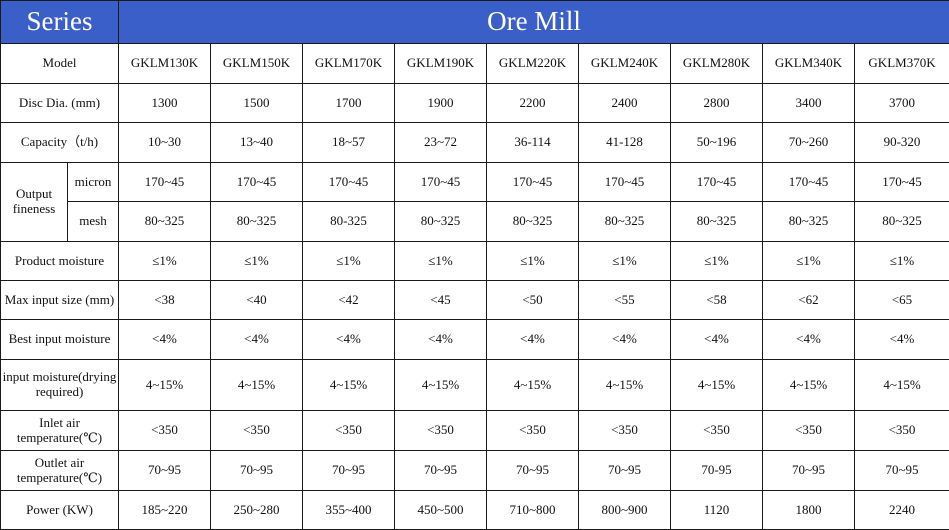  Describe the element at coordinates (60, 103) in the screenshot. I see `row-label-disc: Disc Dia. (mm)` at that location.